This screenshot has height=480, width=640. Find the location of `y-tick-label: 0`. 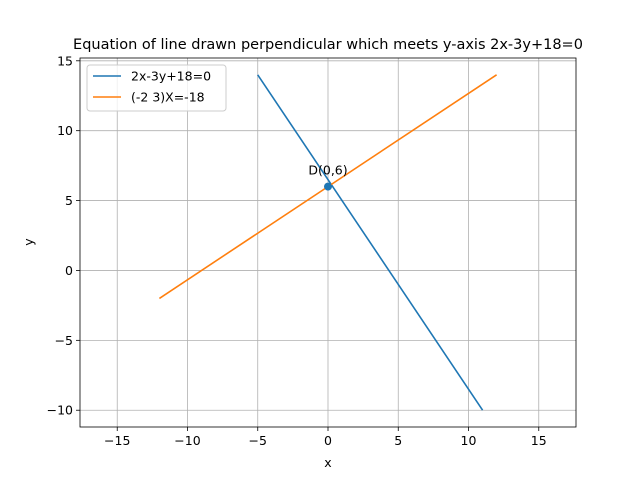

y-tick-label: 0 is located at coordinates (69, 270).